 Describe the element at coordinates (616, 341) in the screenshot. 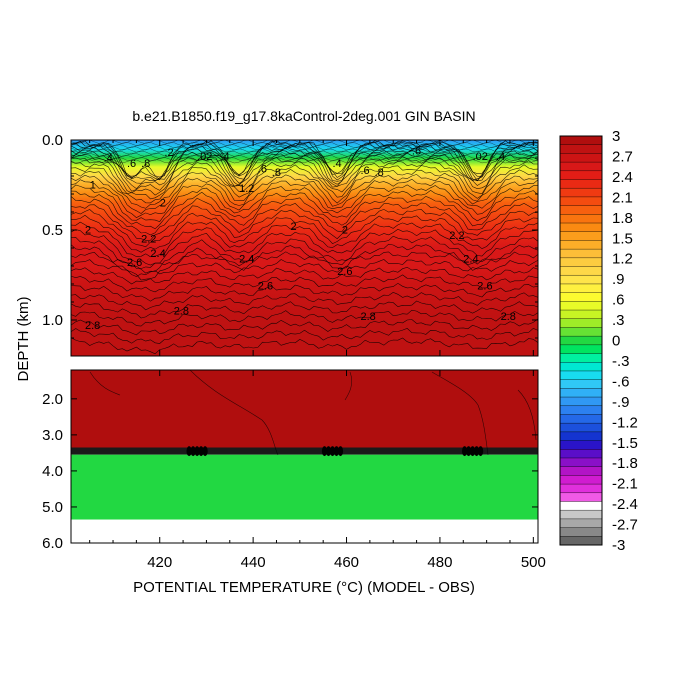

I see `colorbar-label: 0` at that location.